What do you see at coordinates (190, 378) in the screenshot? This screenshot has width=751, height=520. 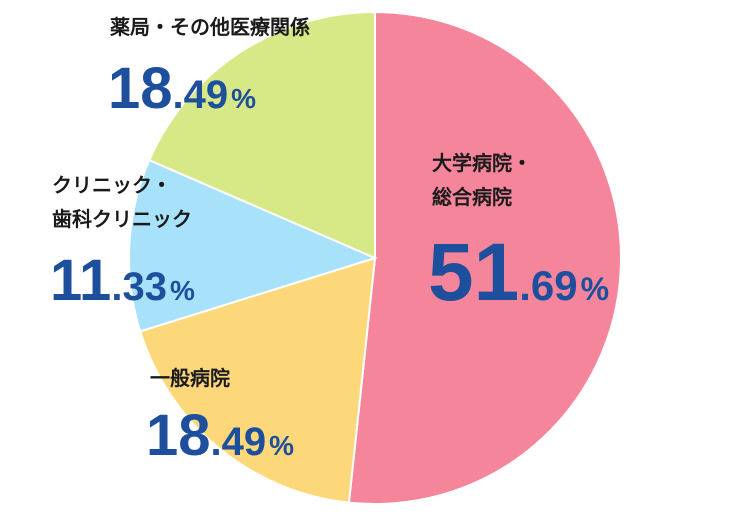 I see `slice-label: 一般病院` at bounding box center [190, 378].